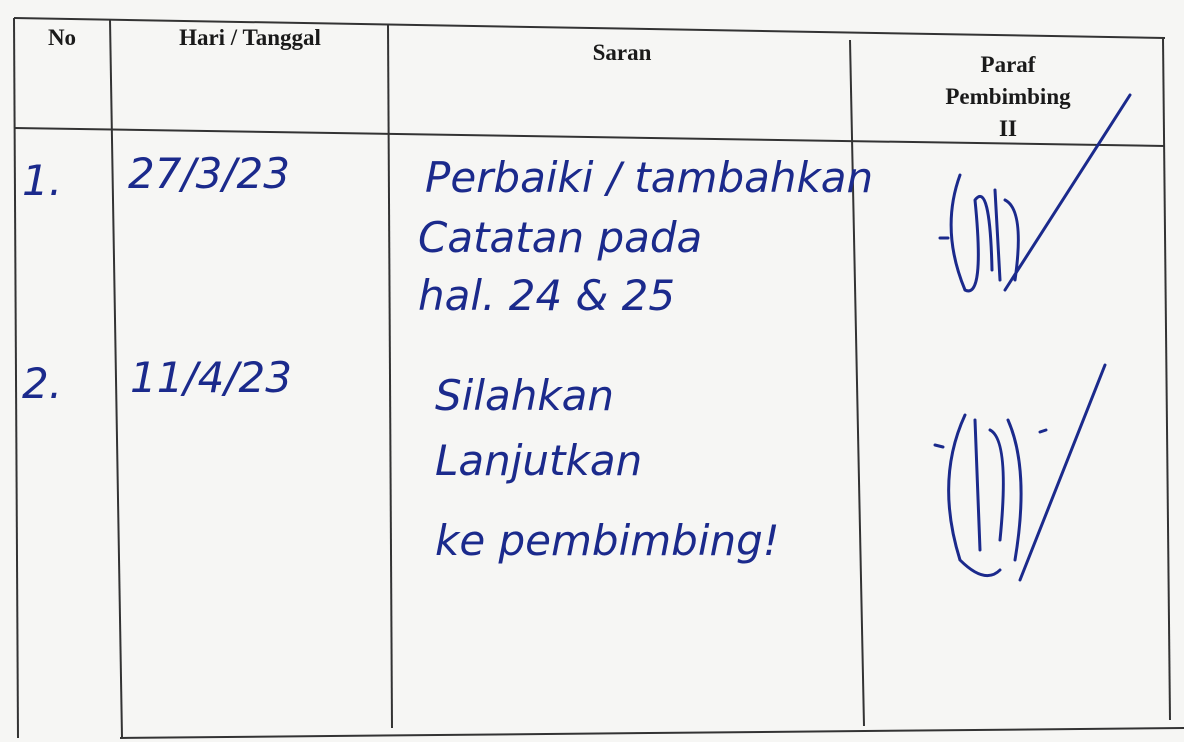 This screenshot has width=1184, height=742. I want to click on row-saran: hal. 24 & 25, so click(546, 295).